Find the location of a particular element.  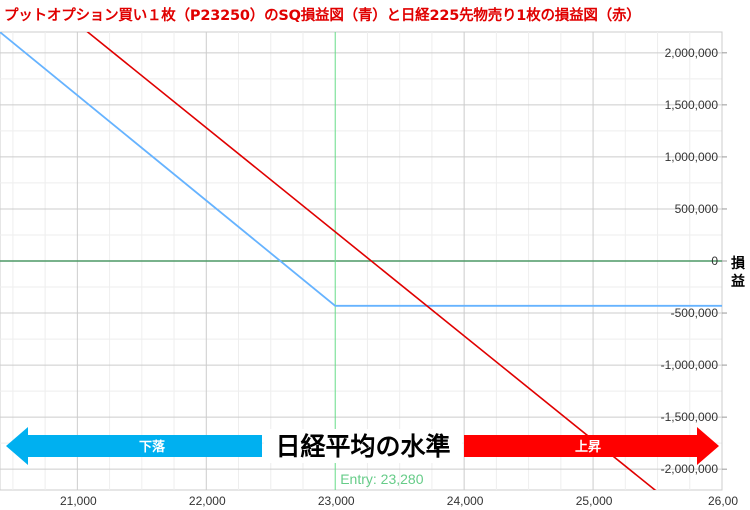

y-tick-label: -1,500,000 is located at coordinates (690, 417).